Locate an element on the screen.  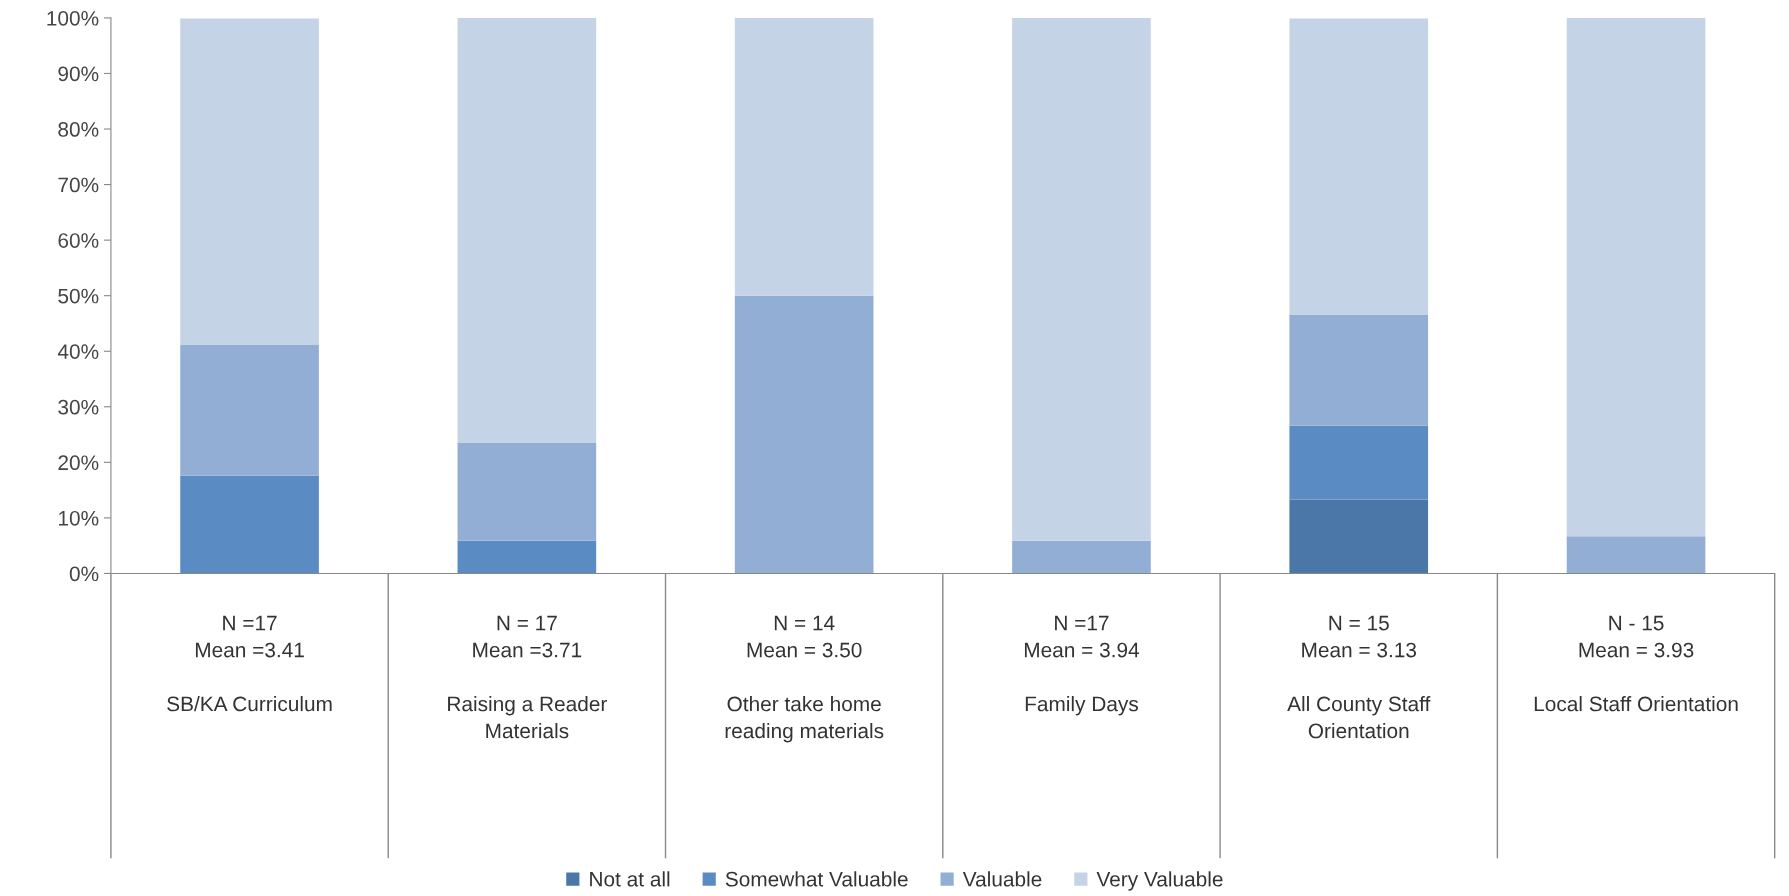
y-tick-label: 10% is located at coordinates (79, 518).